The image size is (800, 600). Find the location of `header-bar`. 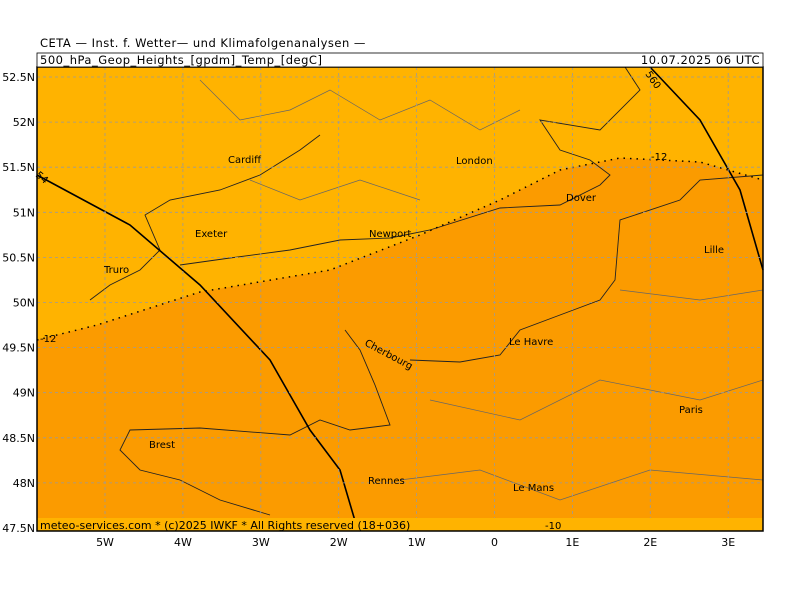

header-bar is located at coordinates (400, 60).